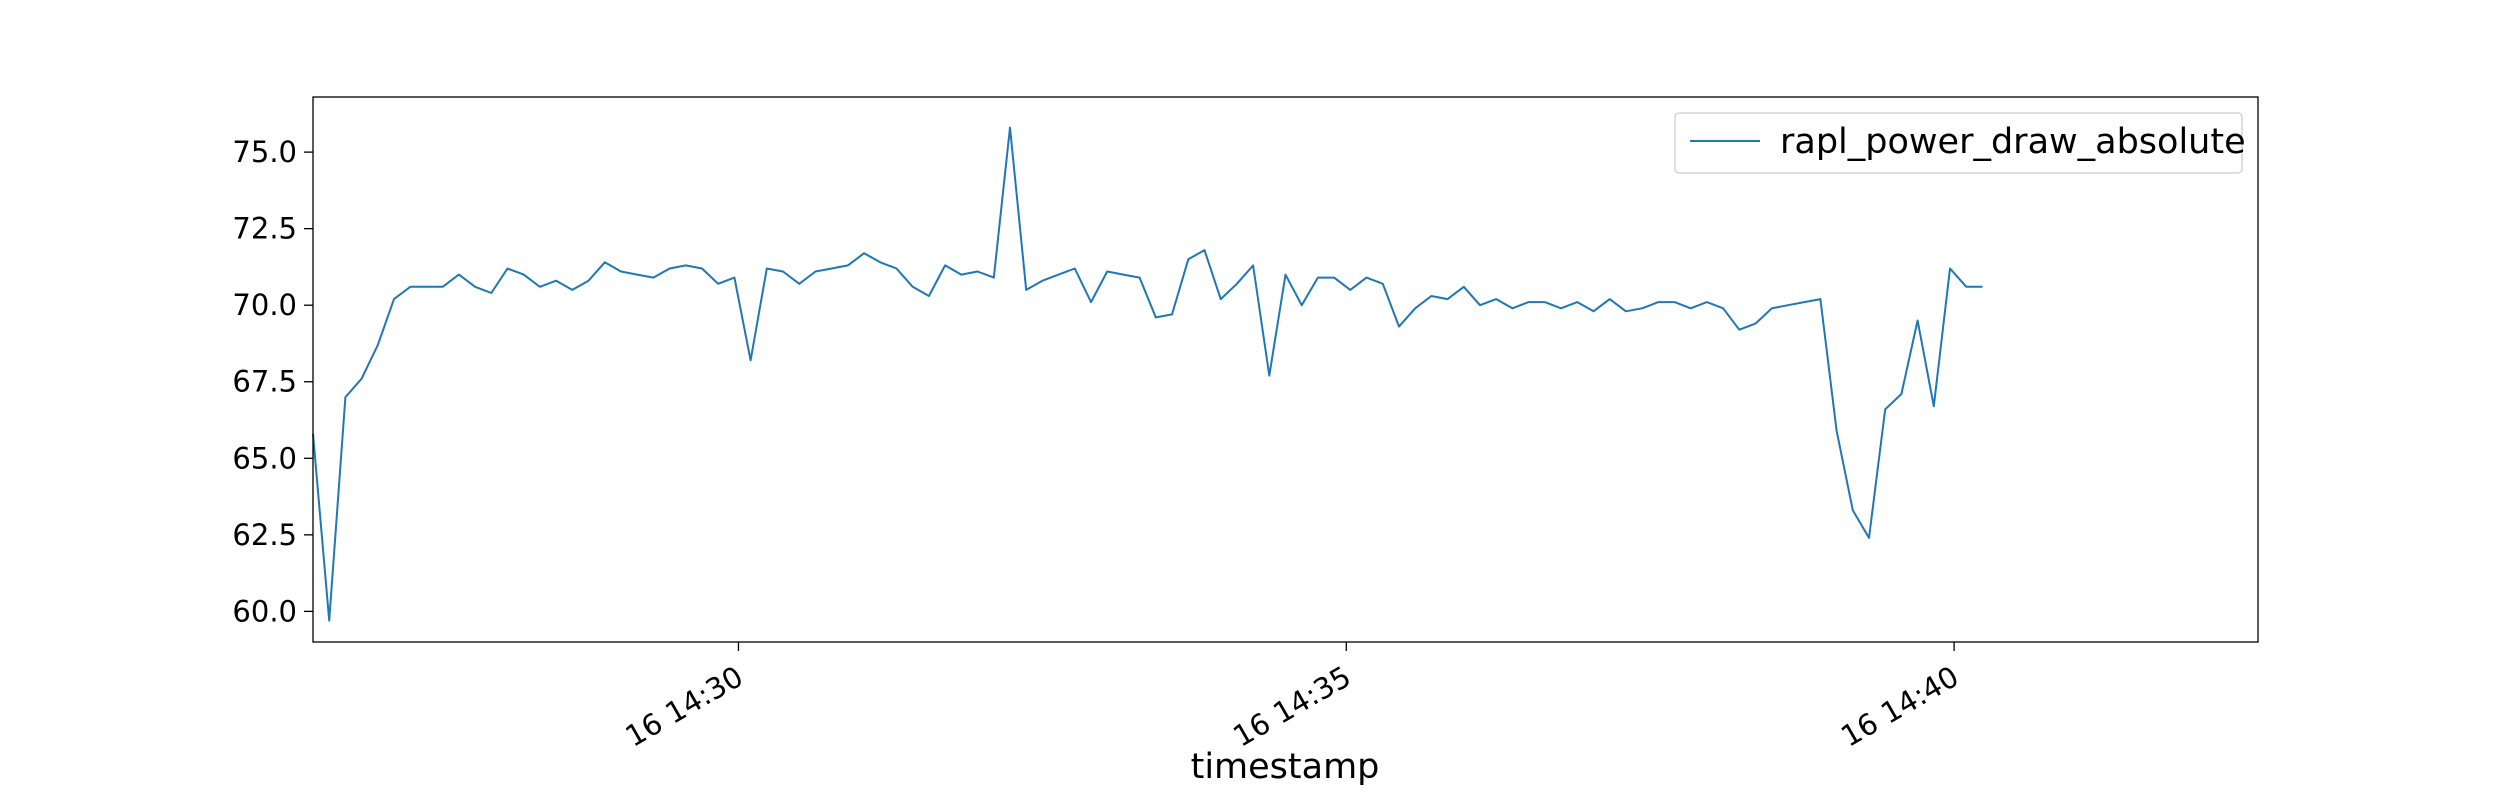  Describe the element at coordinates (264, 152) in the screenshot. I see `y-tick-label: 75.0` at that location.